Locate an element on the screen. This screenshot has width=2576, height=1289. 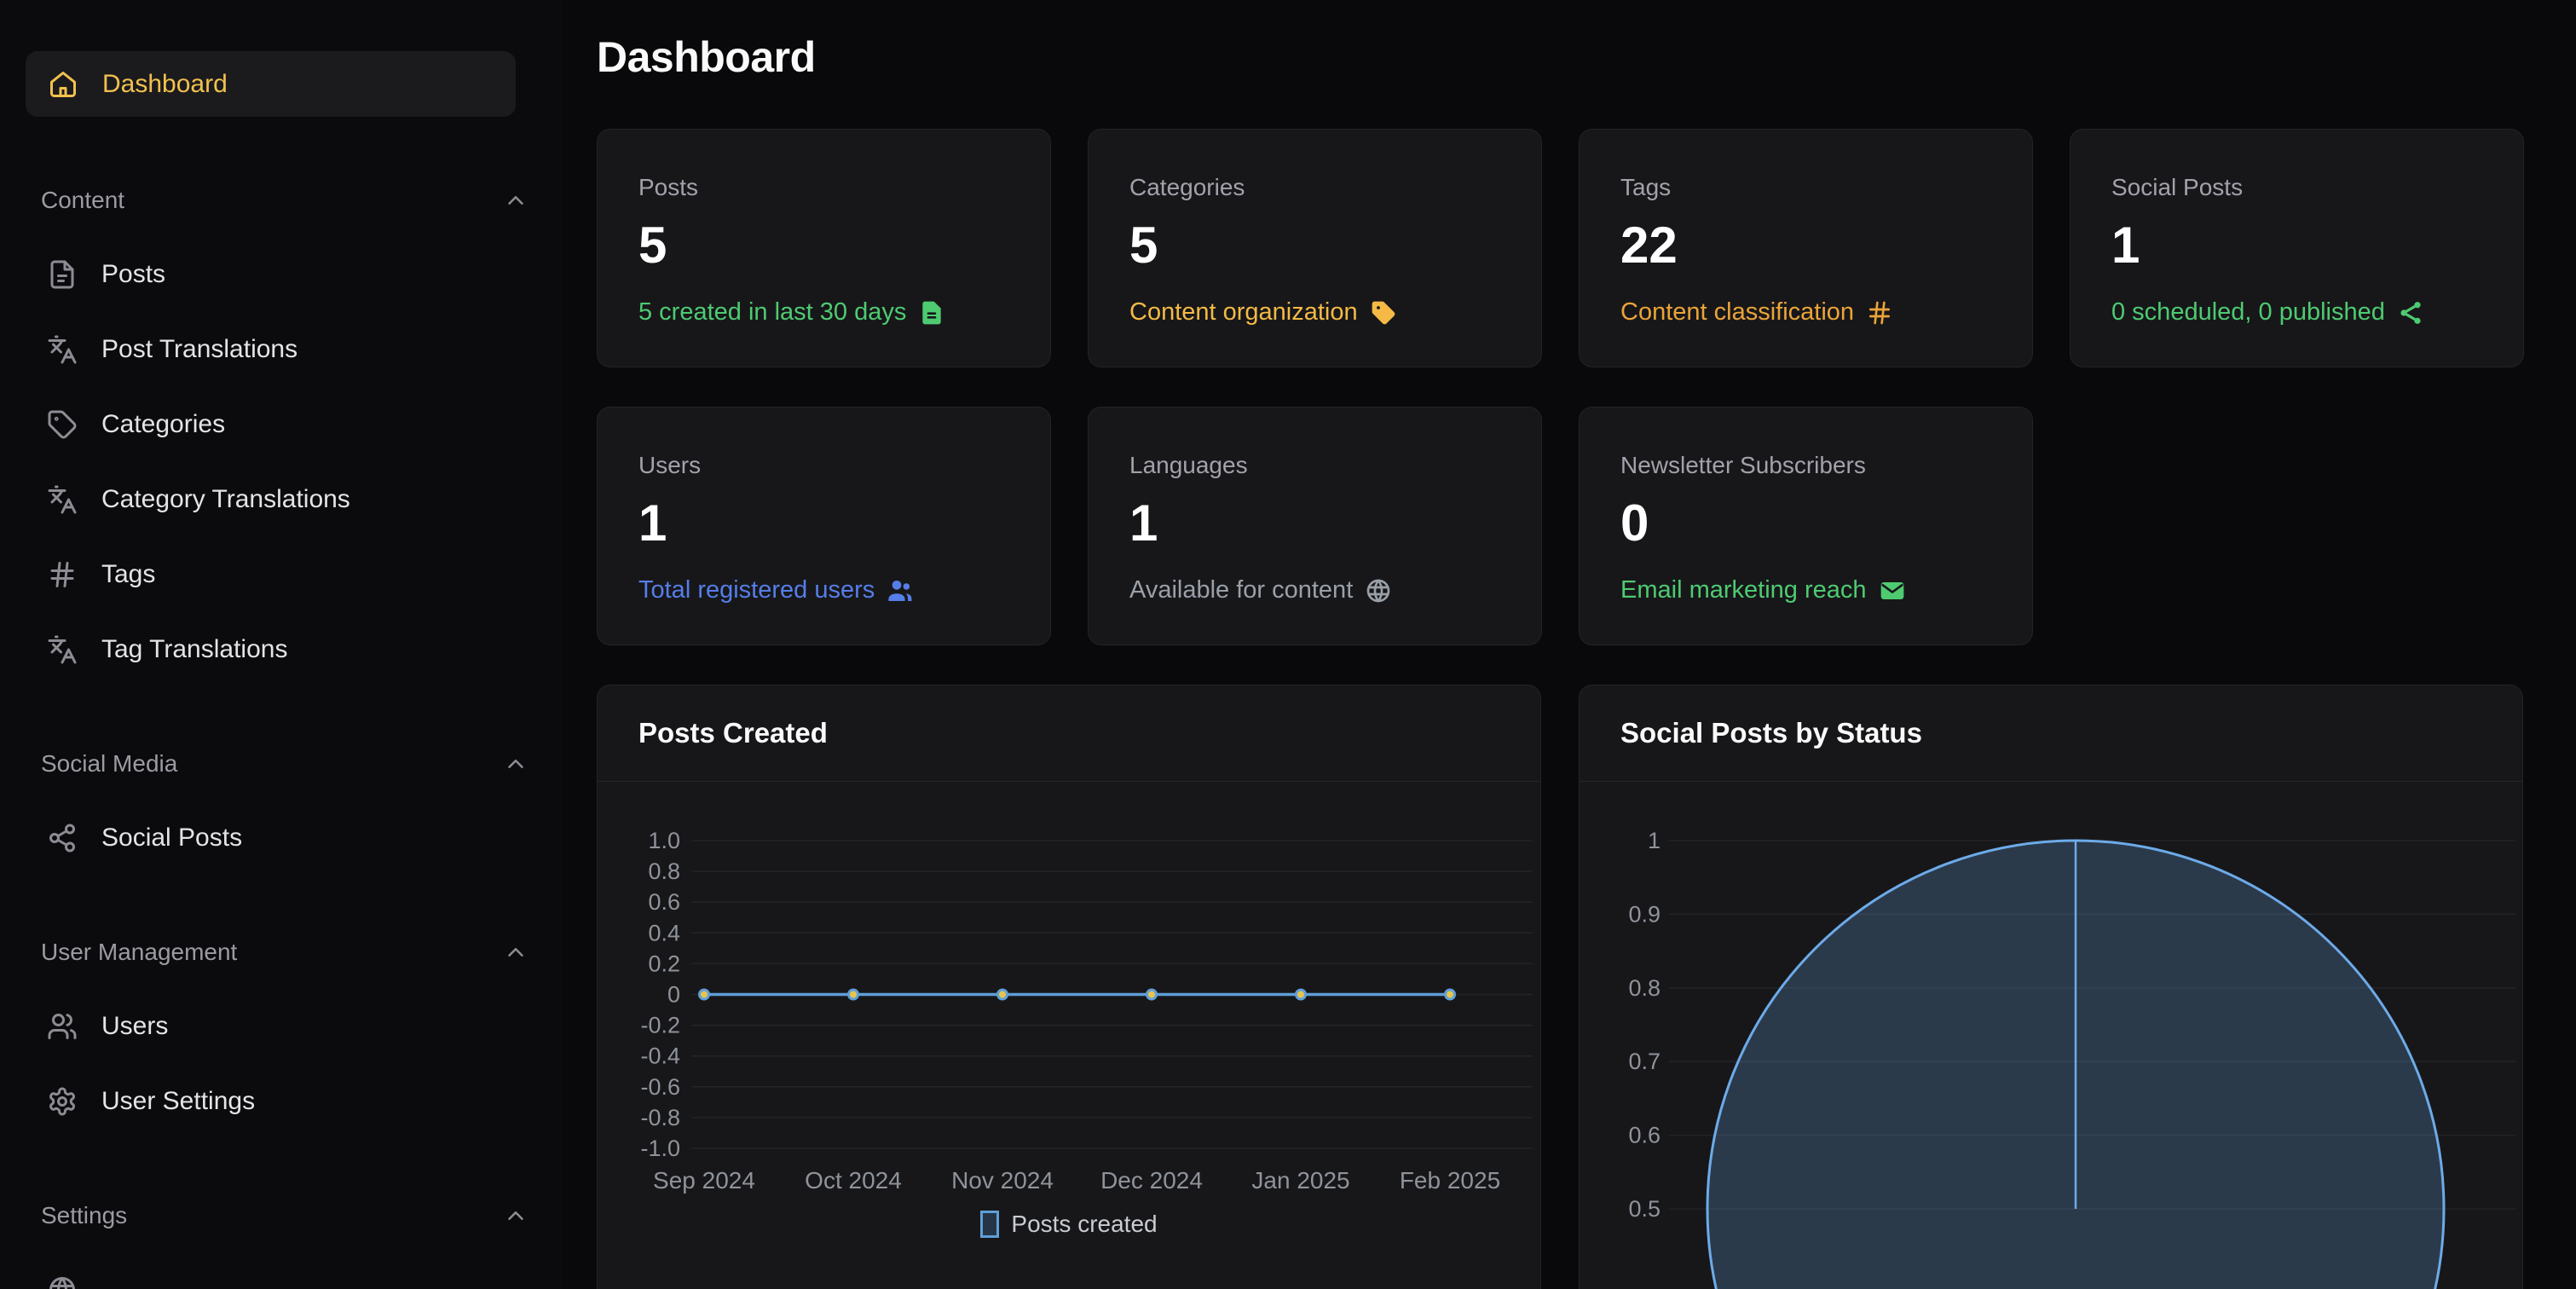
stat-card-categories: Categories 5 Content organization is located at coordinates (1315, 248).